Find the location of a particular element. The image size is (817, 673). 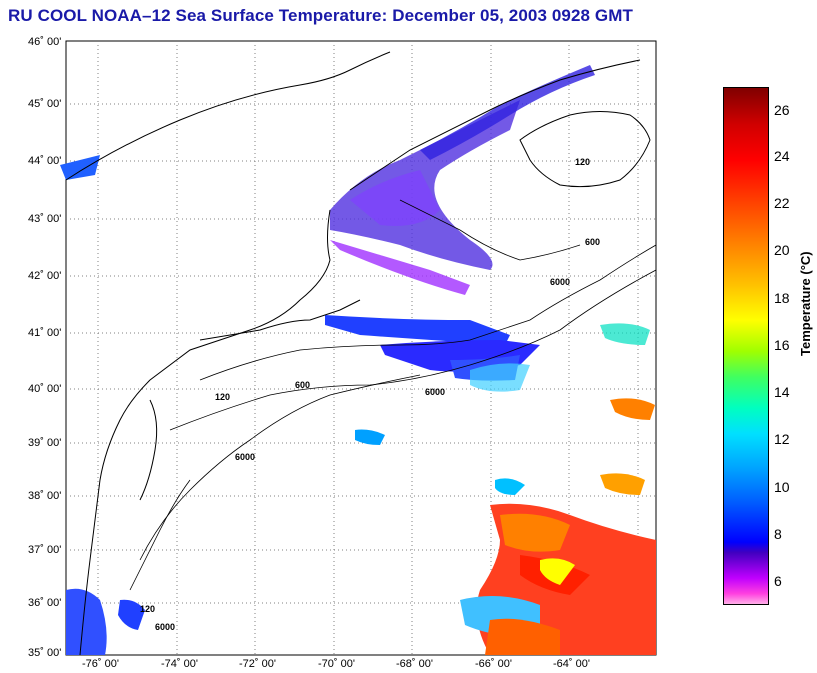

lat-label: 44˚ 00' is located at coordinates (45, 161).